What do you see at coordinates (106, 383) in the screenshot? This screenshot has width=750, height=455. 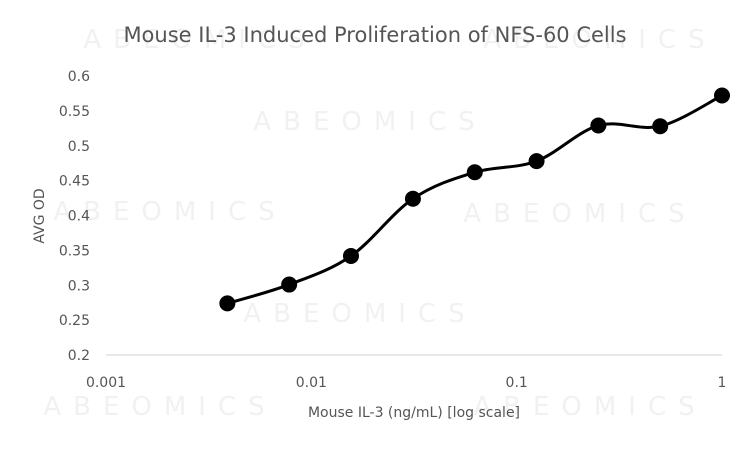 I see `x-tick-label: 0.001` at bounding box center [106, 383].